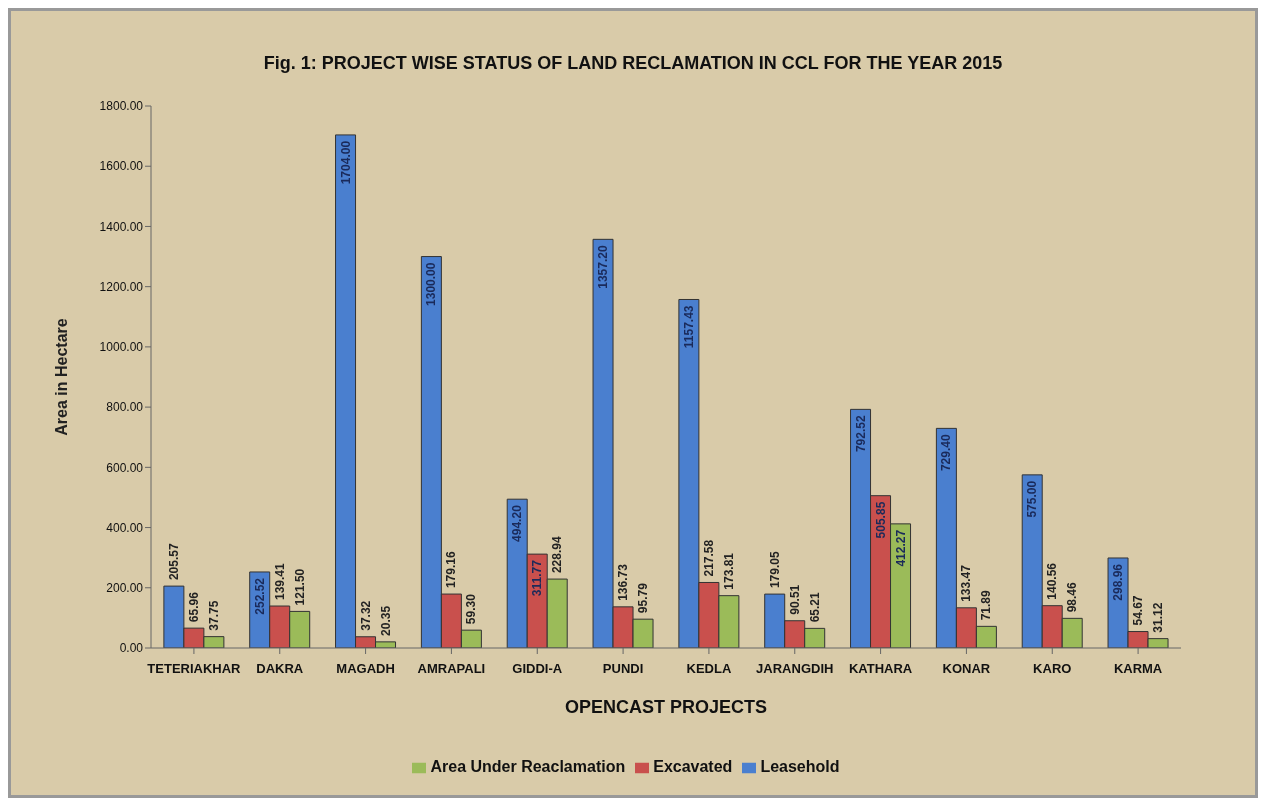 Image resolution: width=1268 pixels, height=810 pixels. I want to click on x-tick-label: MAGADH, so click(365, 669).